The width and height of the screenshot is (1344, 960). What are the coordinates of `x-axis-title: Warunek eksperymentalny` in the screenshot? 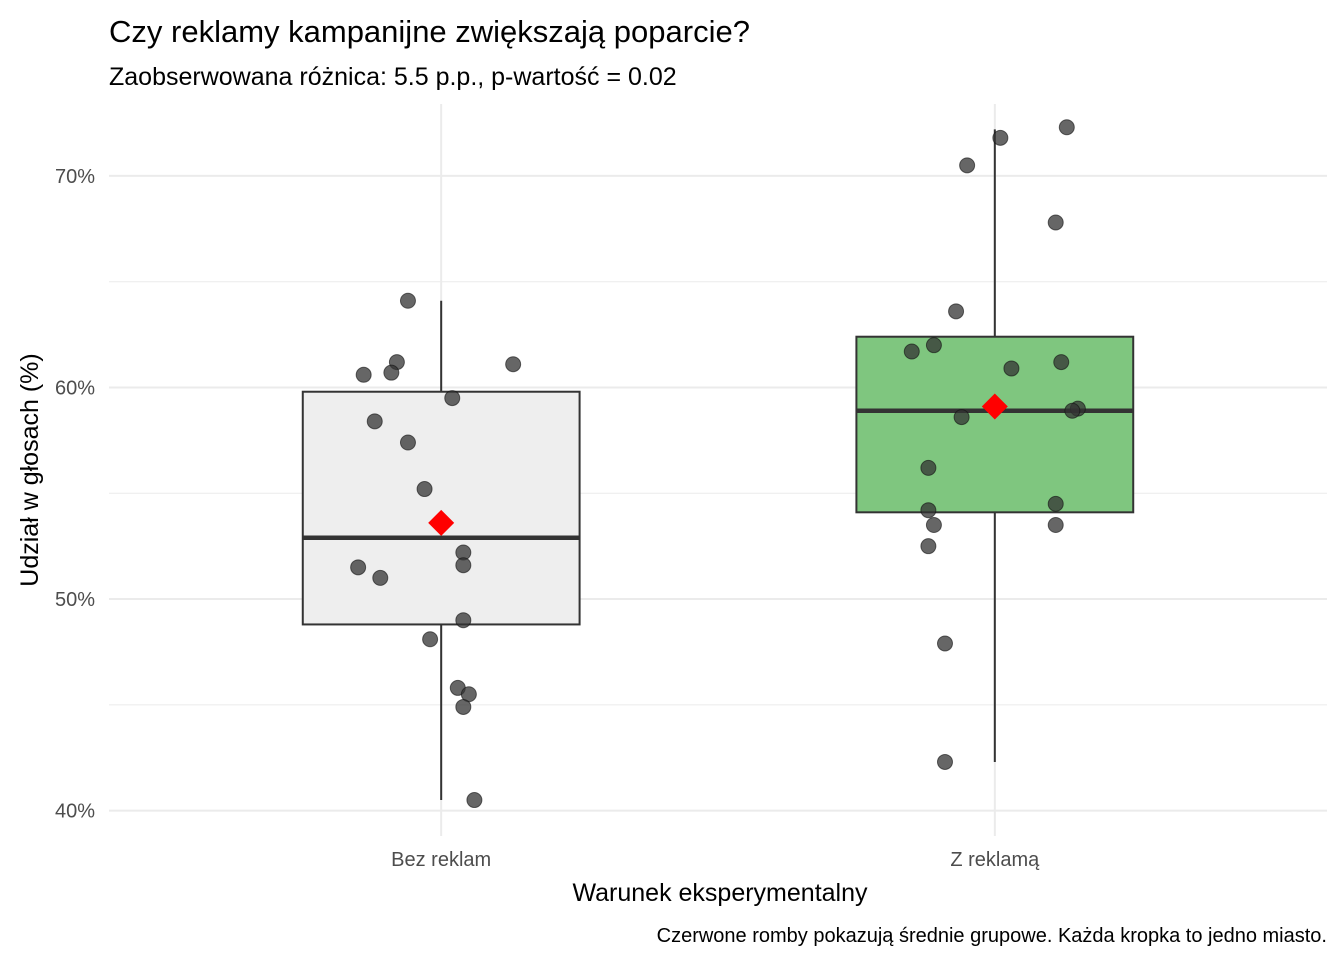 It's located at (720, 893).